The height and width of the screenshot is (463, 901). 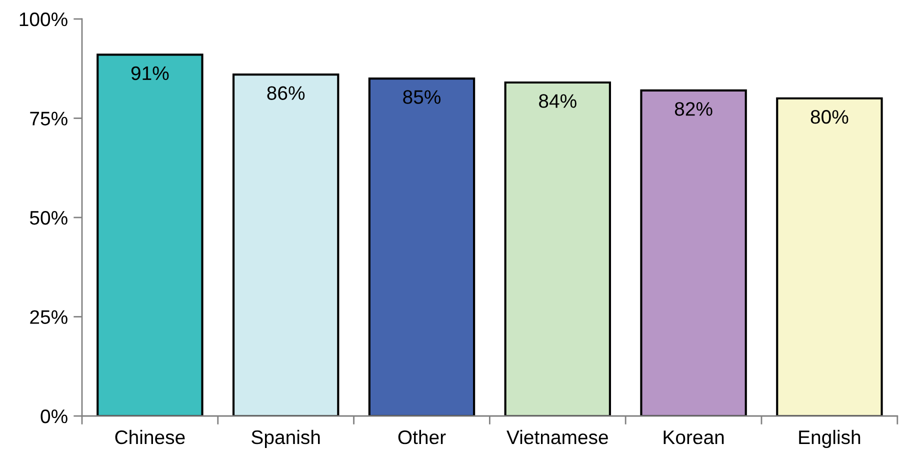 What do you see at coordinates (422, 97) in the screenshot?
I see `data-label: 85%` at bounding box center [422, 97].